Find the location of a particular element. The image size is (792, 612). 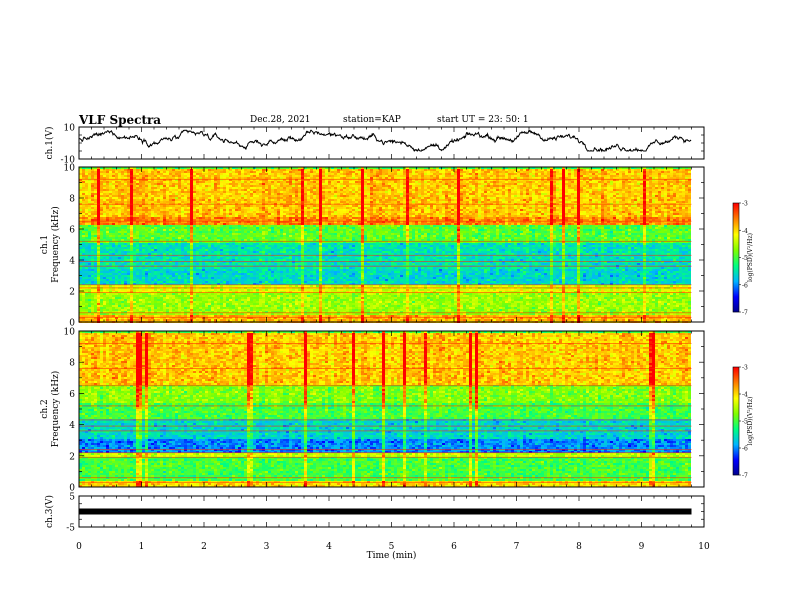

x-tick-label: 8 is located at coordinates (579, 547).